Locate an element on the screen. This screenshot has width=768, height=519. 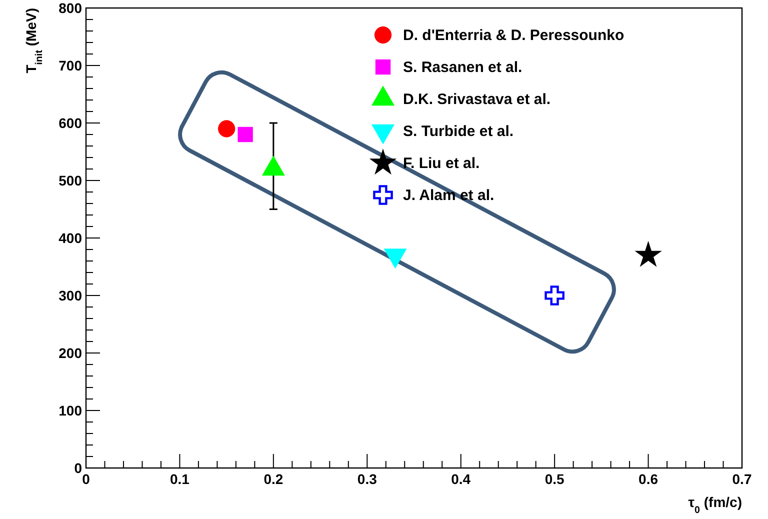
x-tick-label: 0.2 is located at coordinates (274, 479).